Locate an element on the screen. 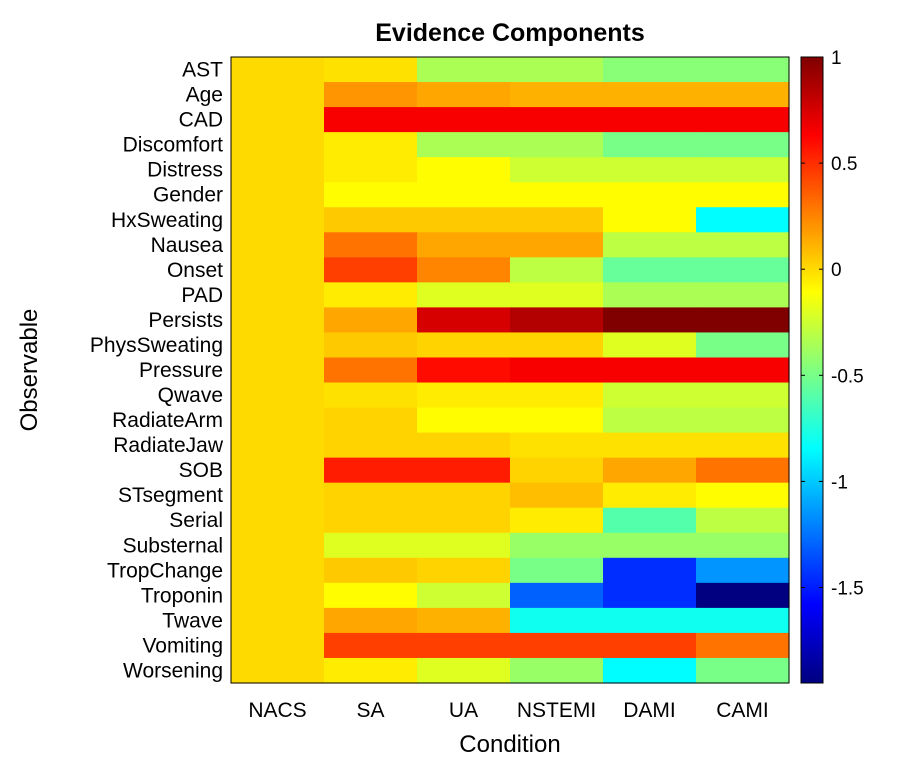  y-tick-label: Onset is located at coordinates (195, 270).